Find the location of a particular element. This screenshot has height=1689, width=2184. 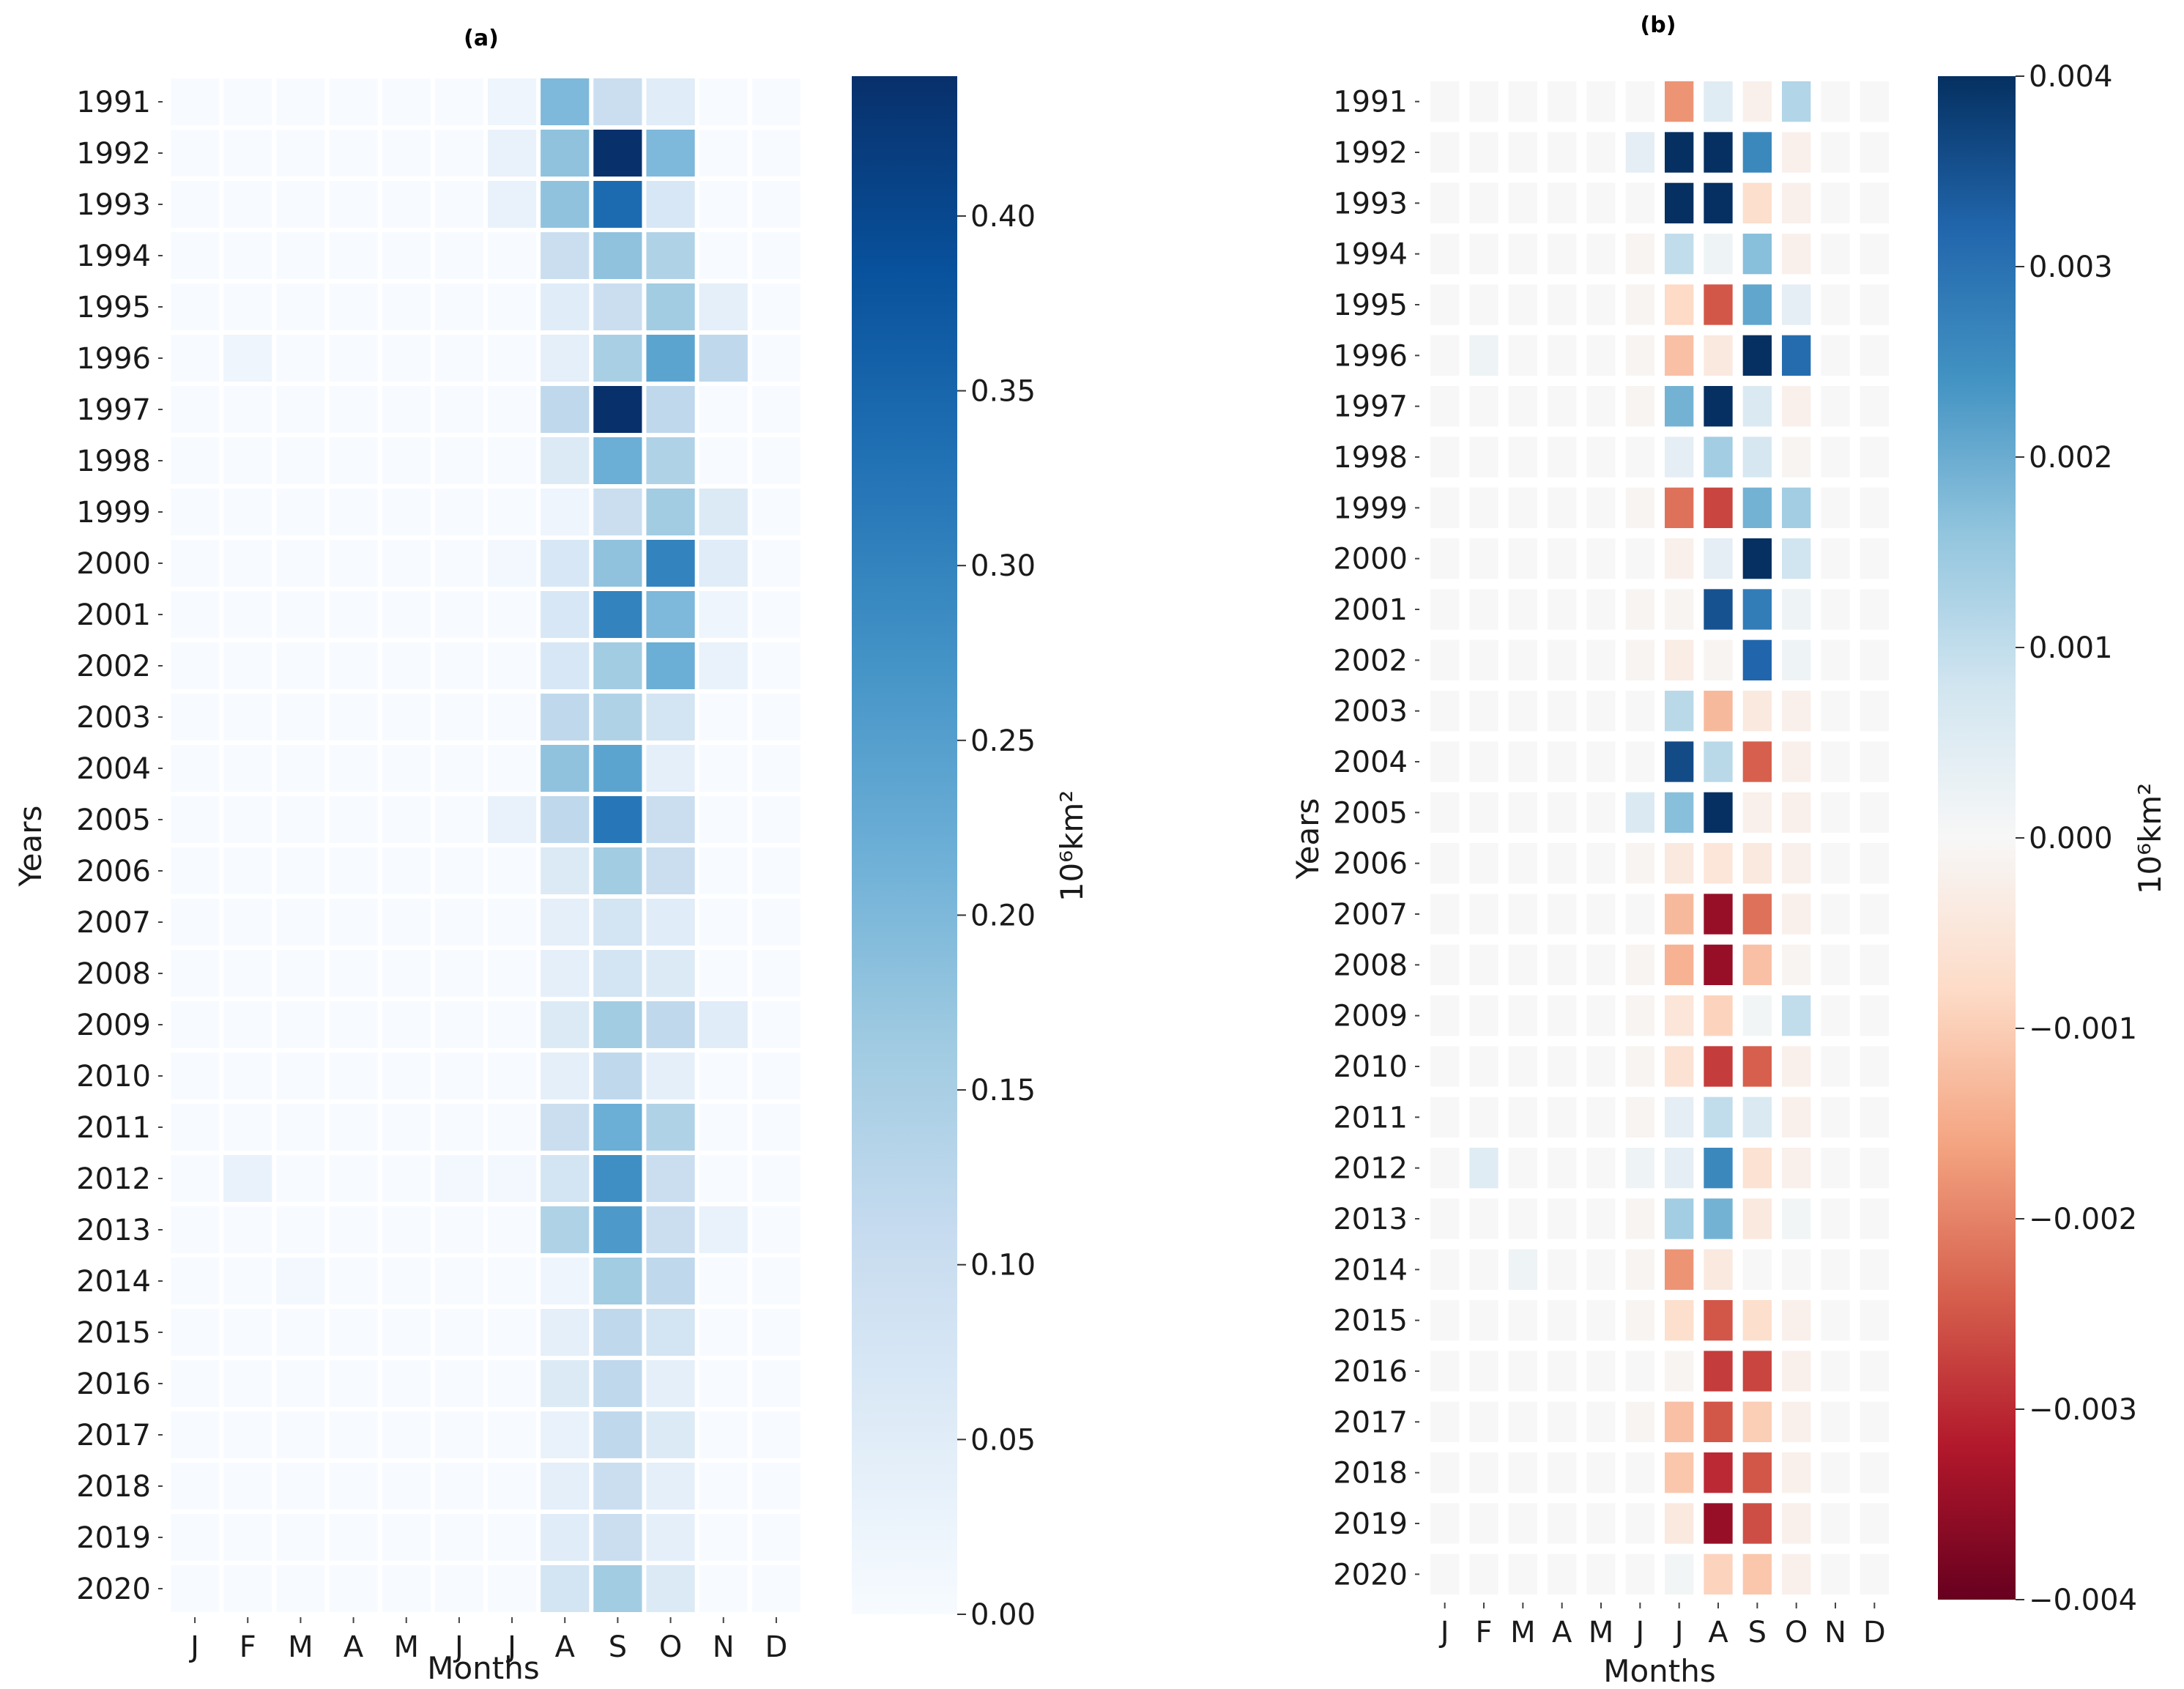

panel-b-colorbar is located at coordinates (1977, 838).